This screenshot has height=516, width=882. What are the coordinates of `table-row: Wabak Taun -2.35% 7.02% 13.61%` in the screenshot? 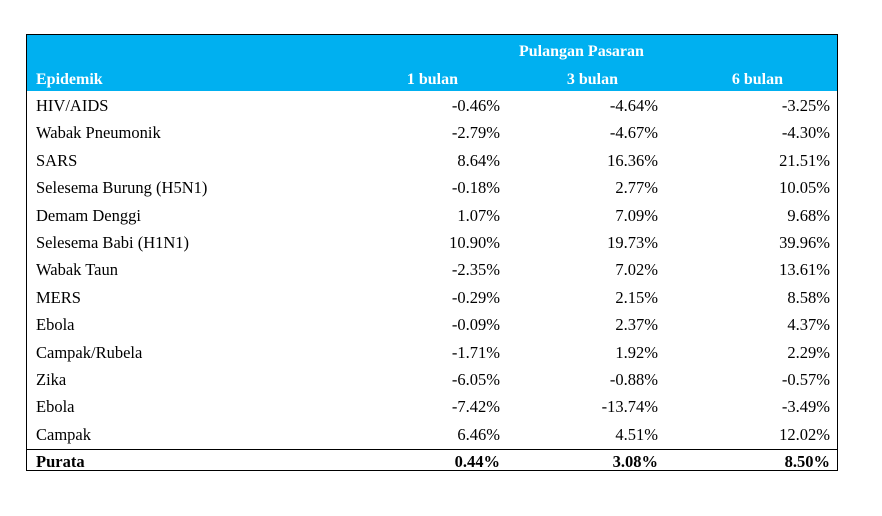 It's located at (432, 270).